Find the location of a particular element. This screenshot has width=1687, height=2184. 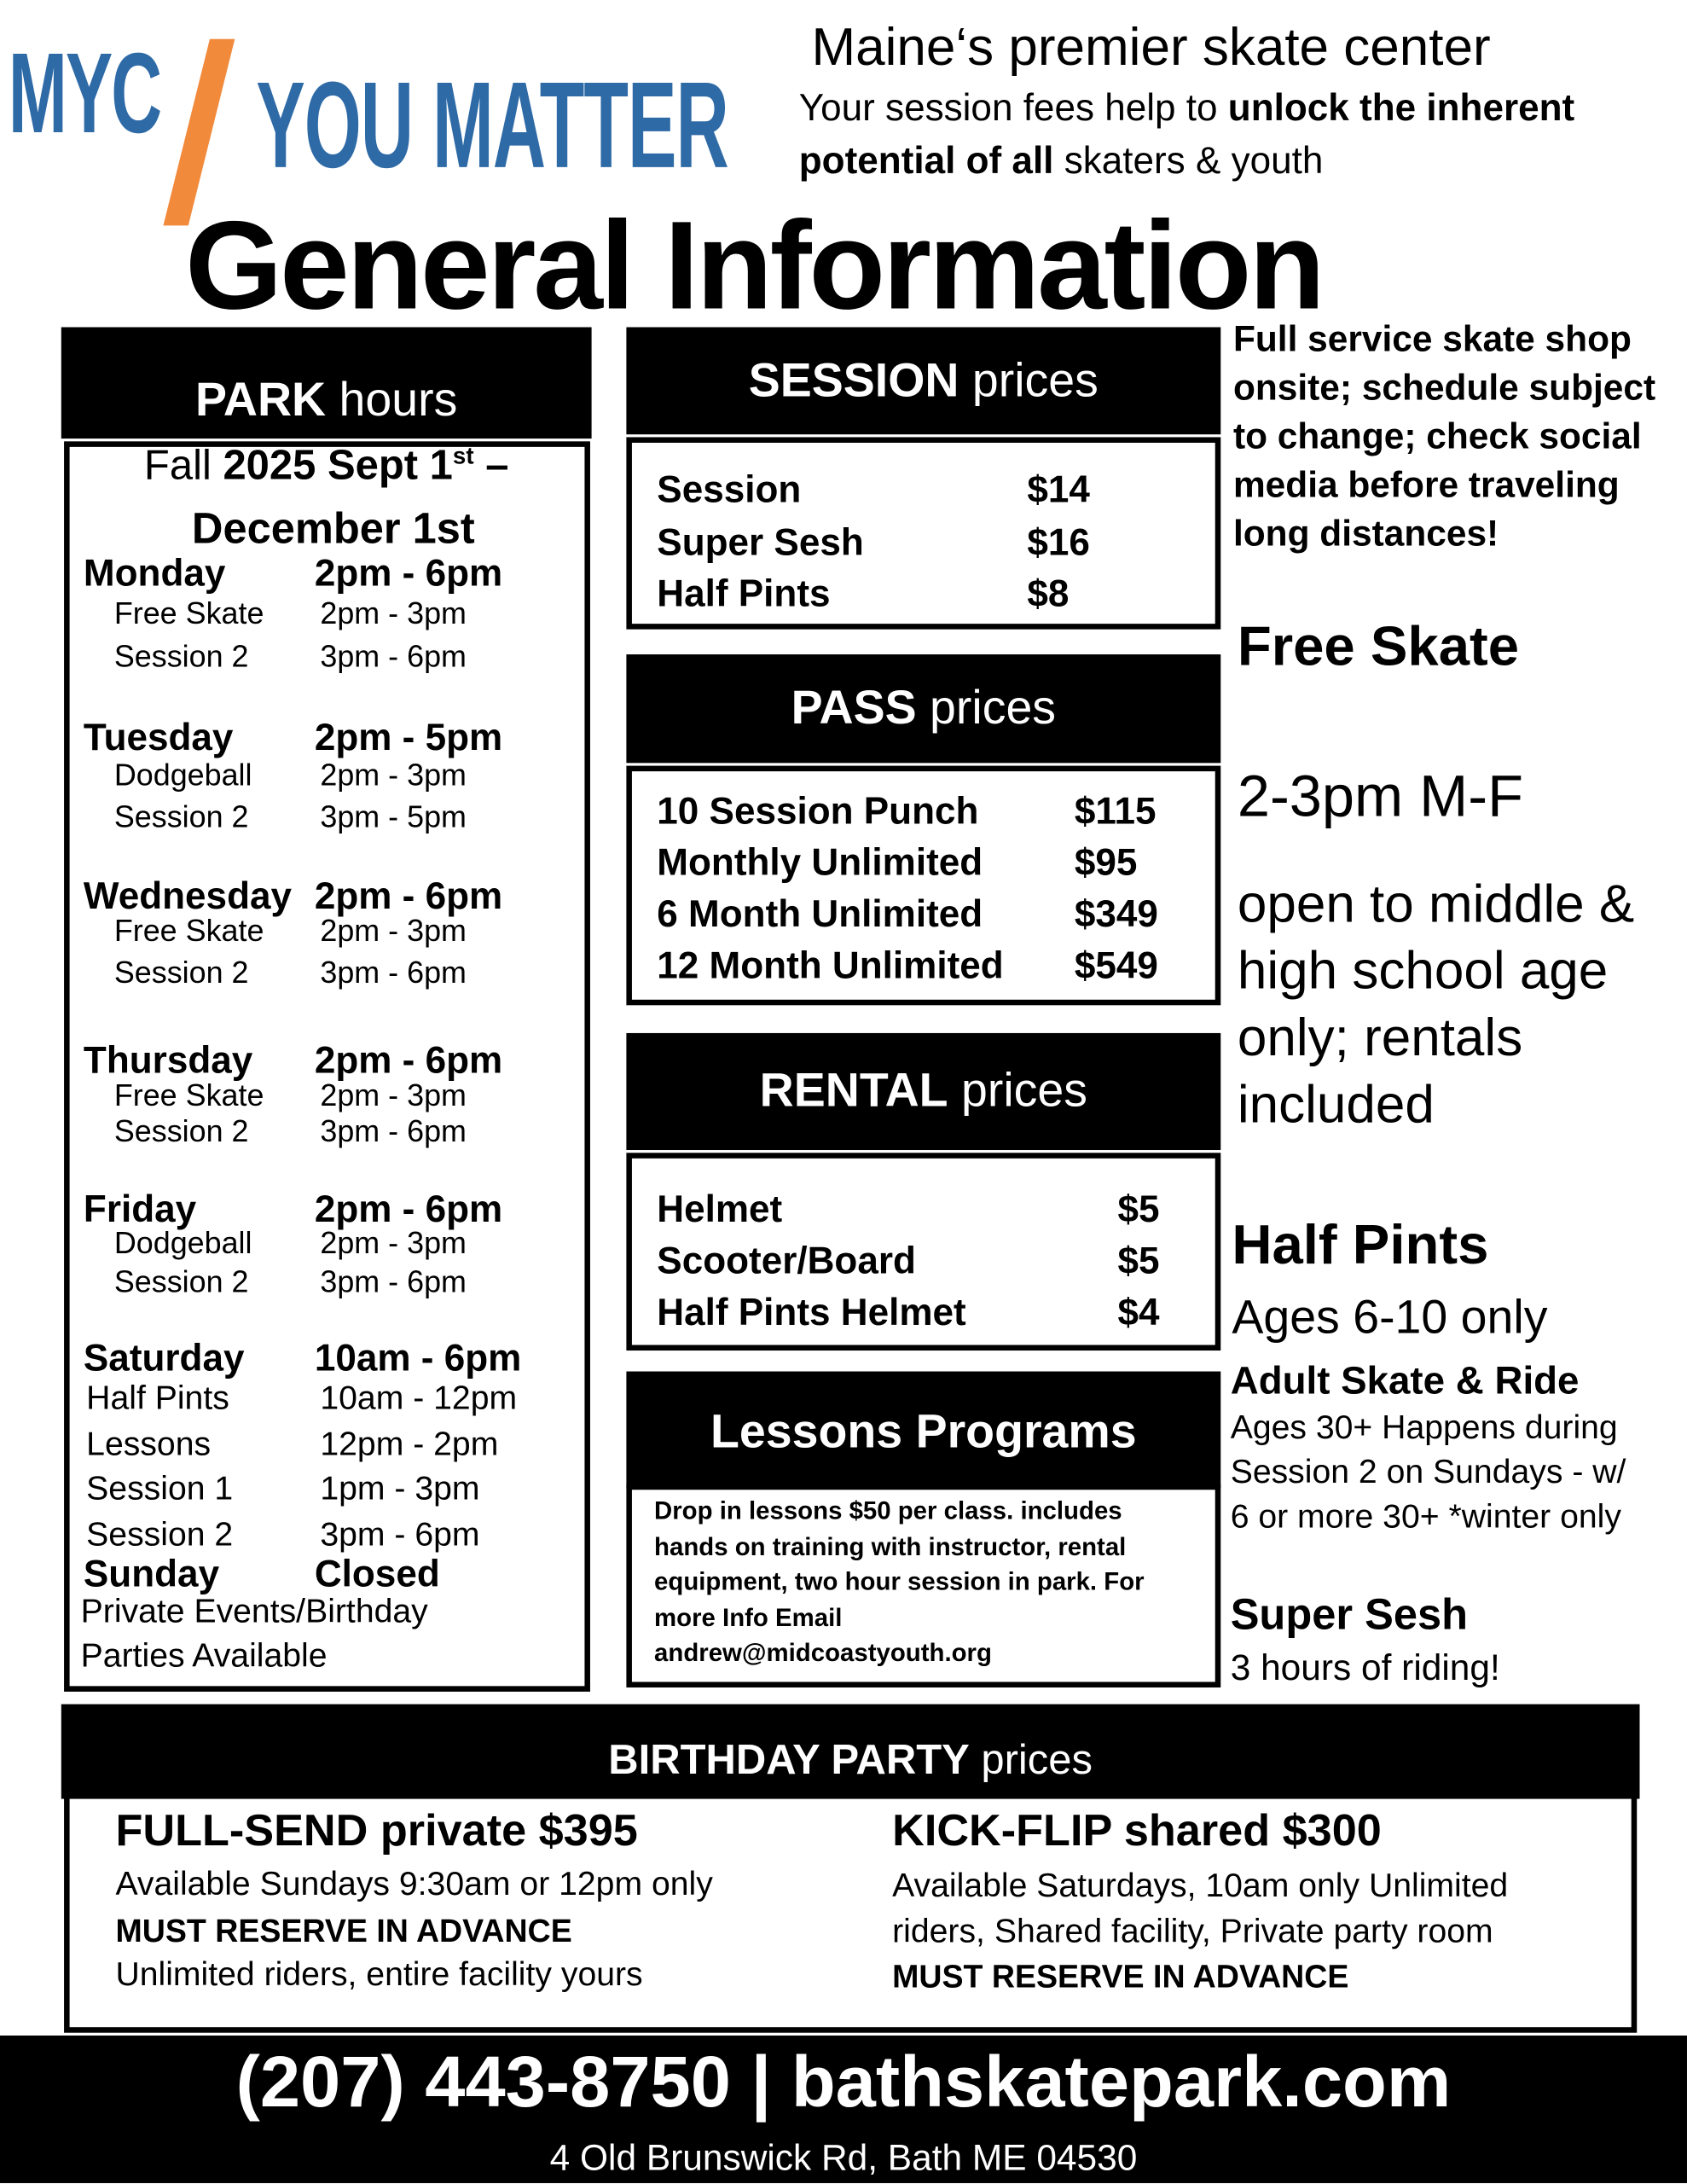

price-item: Half Pints Helmet is located at coordinates (811, 1312).